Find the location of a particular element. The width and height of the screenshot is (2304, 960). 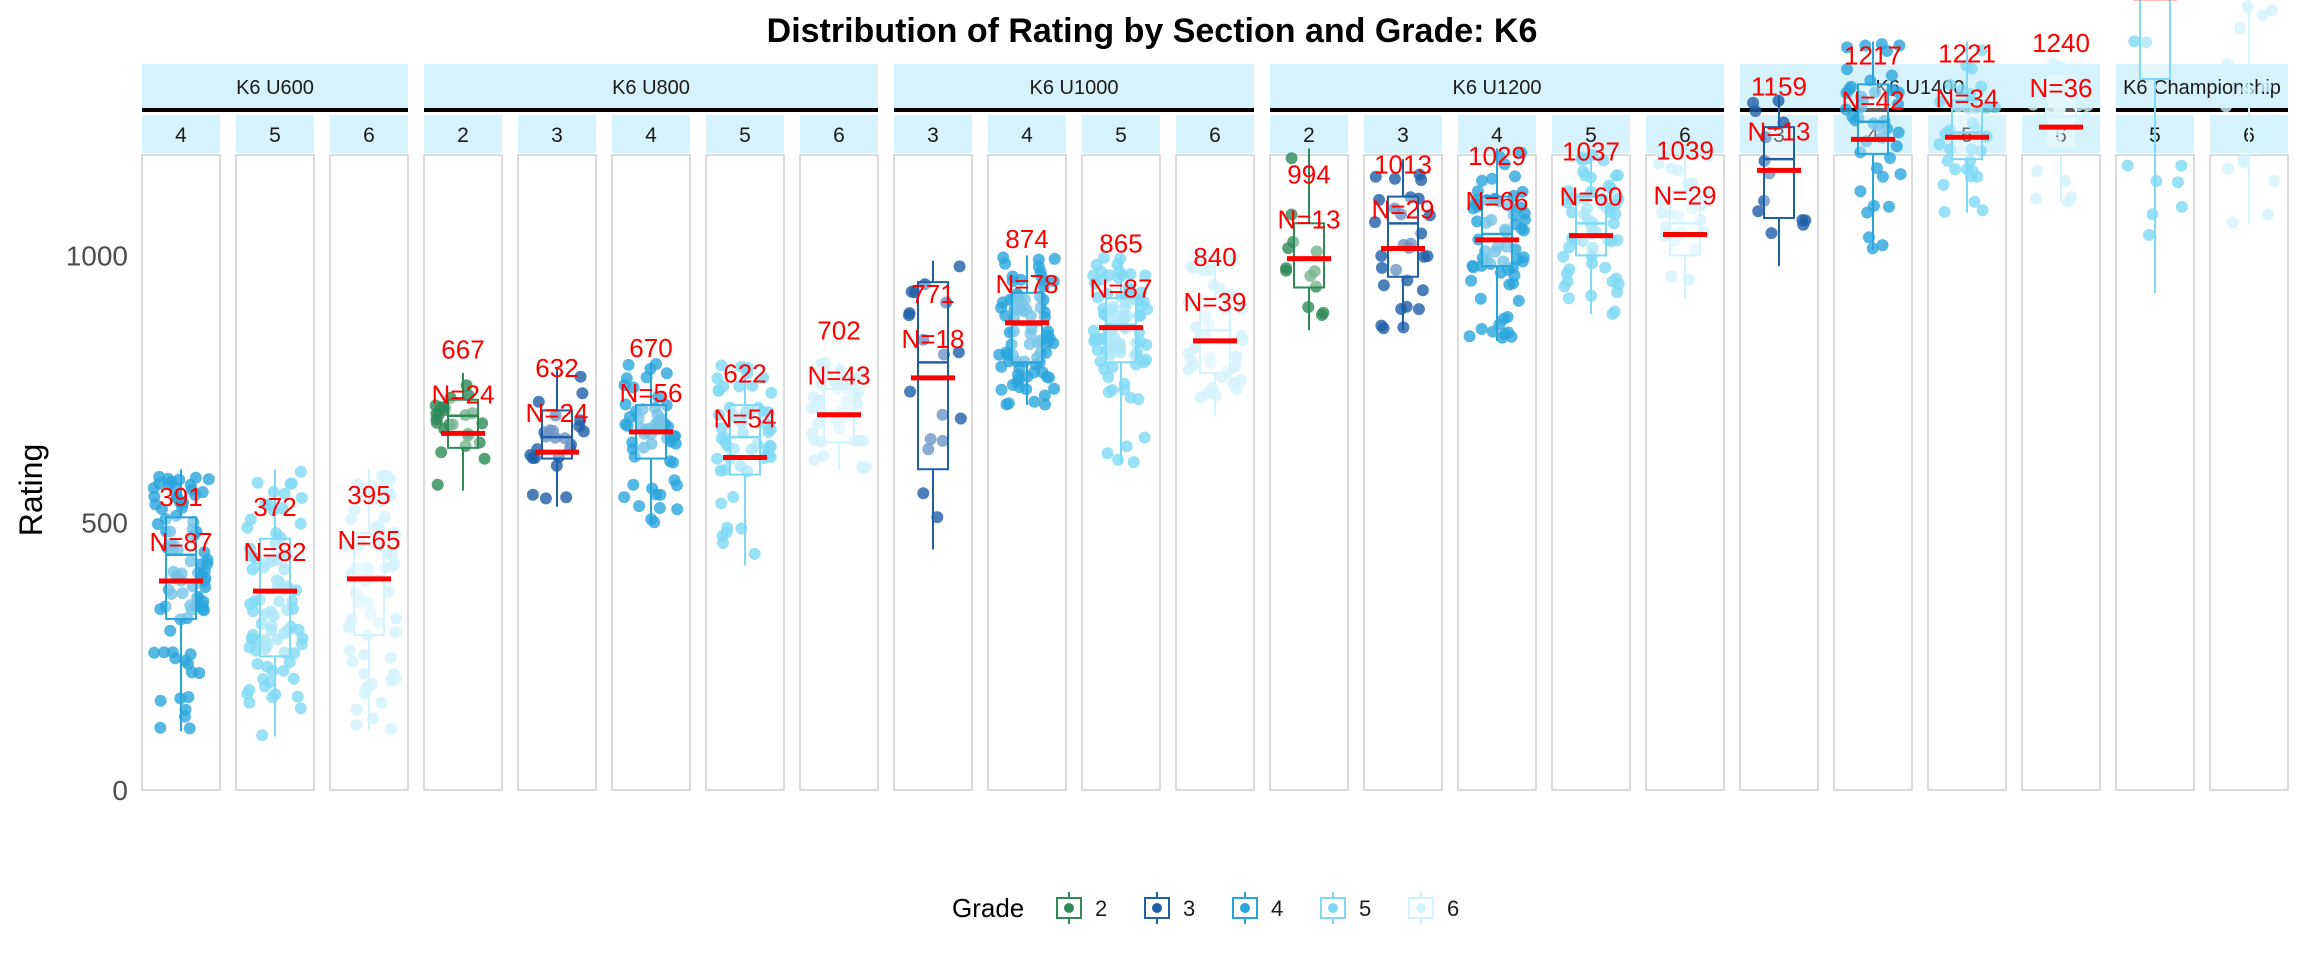

grade-group: 3 632 N=24 is located at coordinates (557, 453).